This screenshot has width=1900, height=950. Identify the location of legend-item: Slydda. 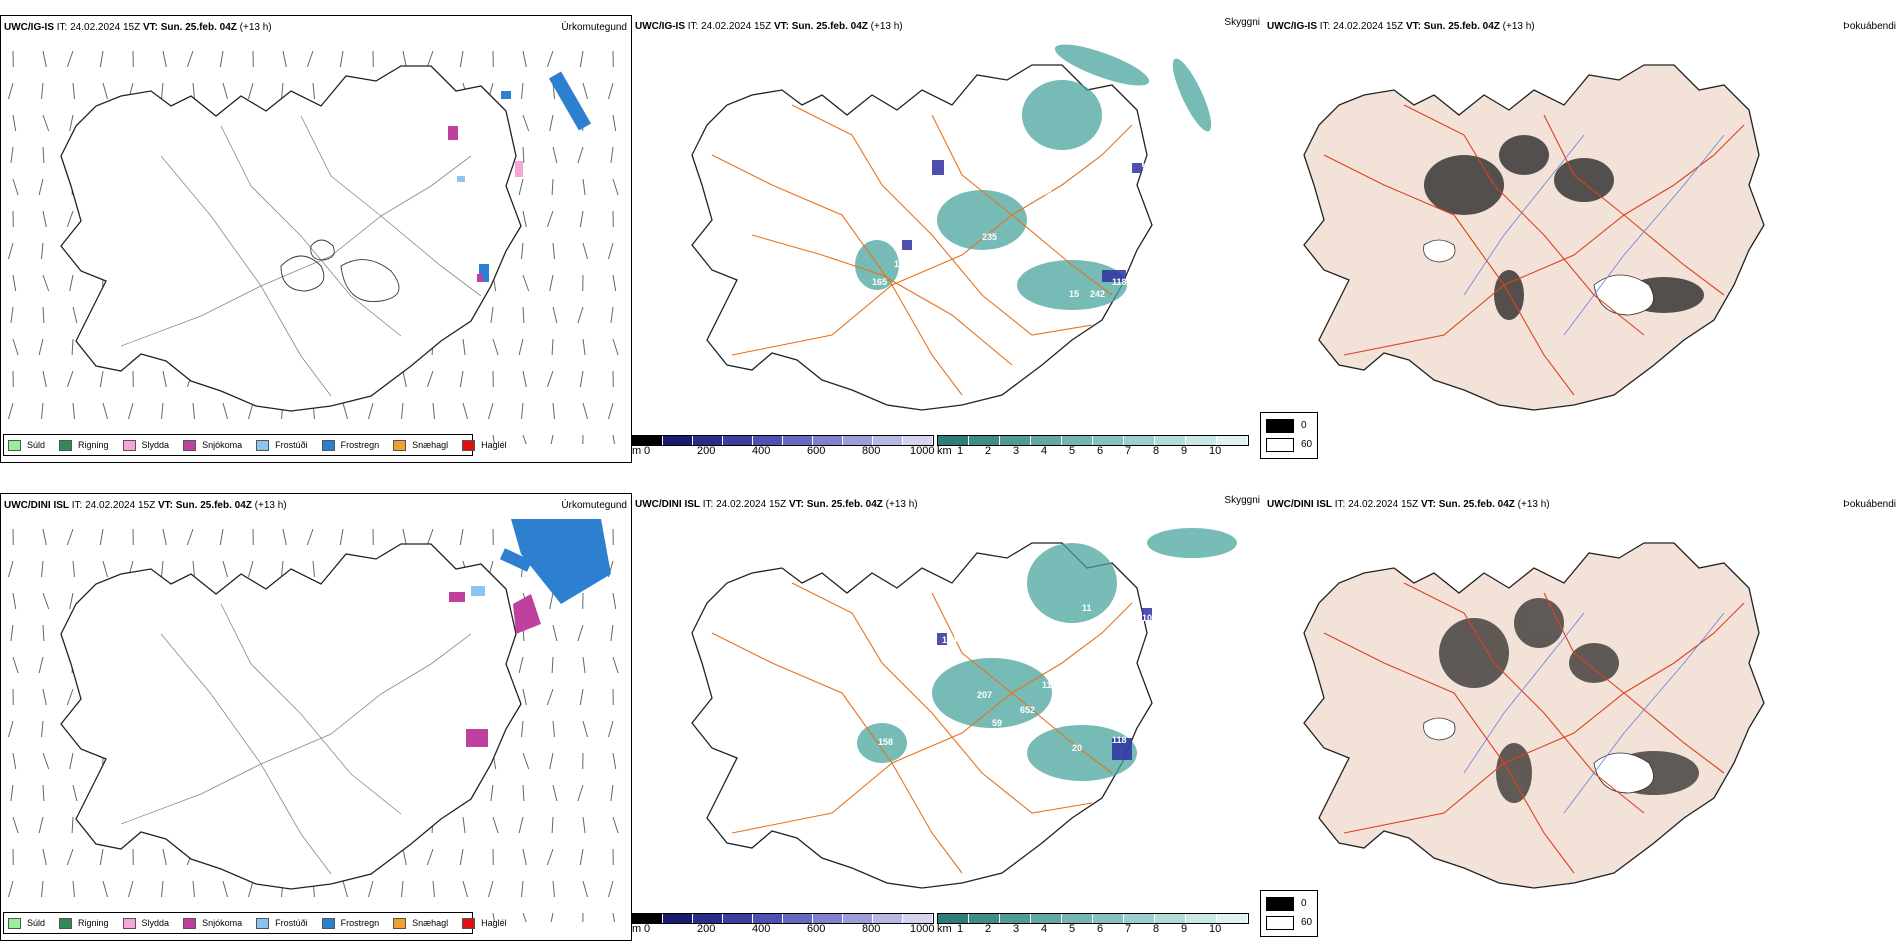
(145, 923).